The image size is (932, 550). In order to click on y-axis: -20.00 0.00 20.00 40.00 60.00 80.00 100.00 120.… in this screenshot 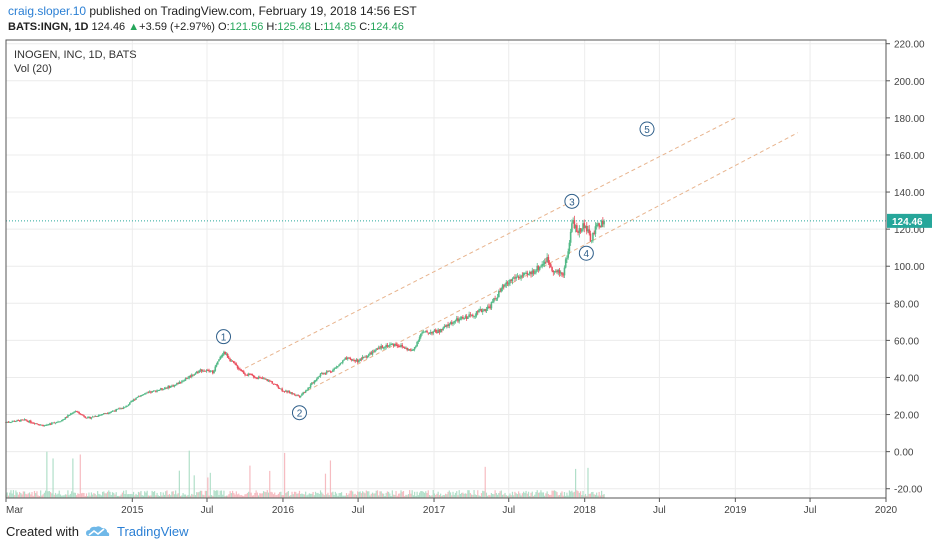, I will do `click(905, 268)`.